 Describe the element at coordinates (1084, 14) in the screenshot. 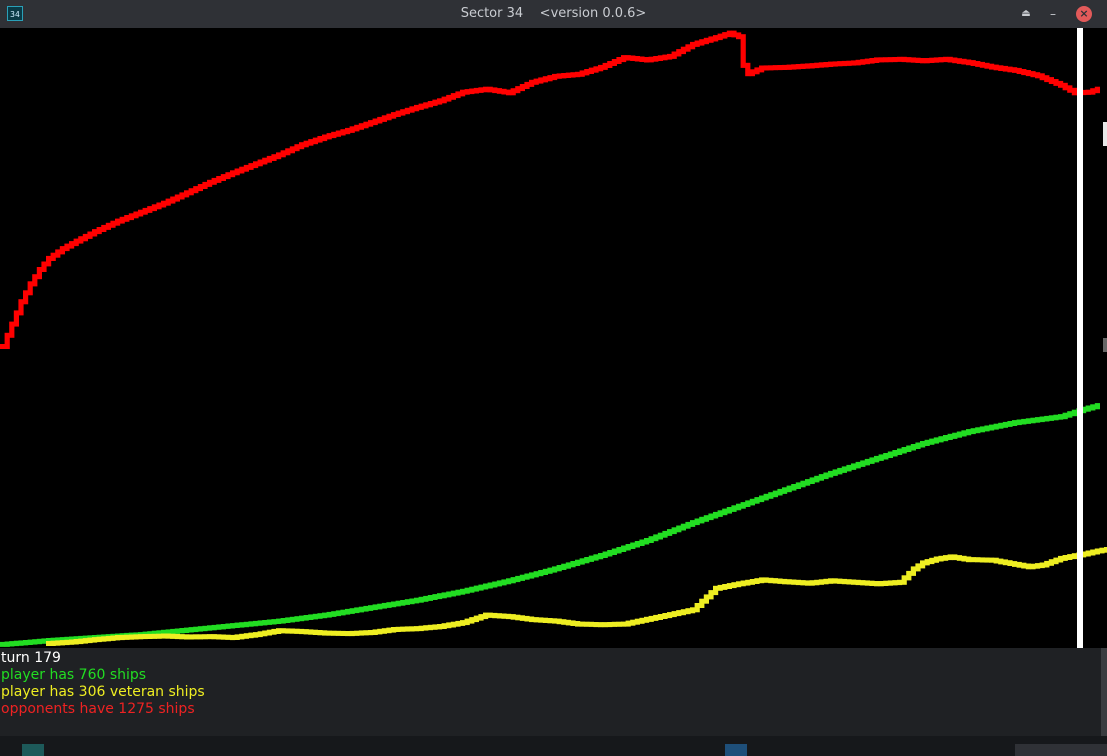

I see `close-button: ×` at that location.